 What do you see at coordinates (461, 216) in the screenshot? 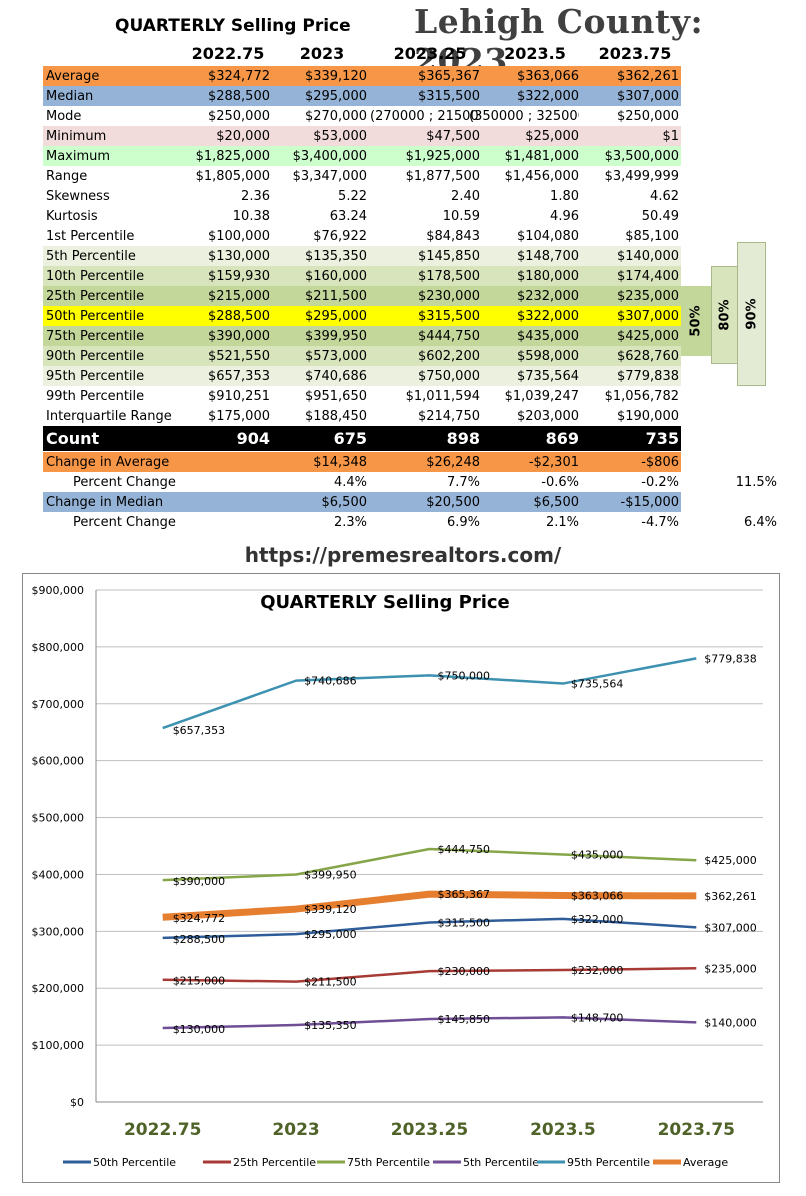
I see `table-cell: 10.59` at bounding box center [461, 216].